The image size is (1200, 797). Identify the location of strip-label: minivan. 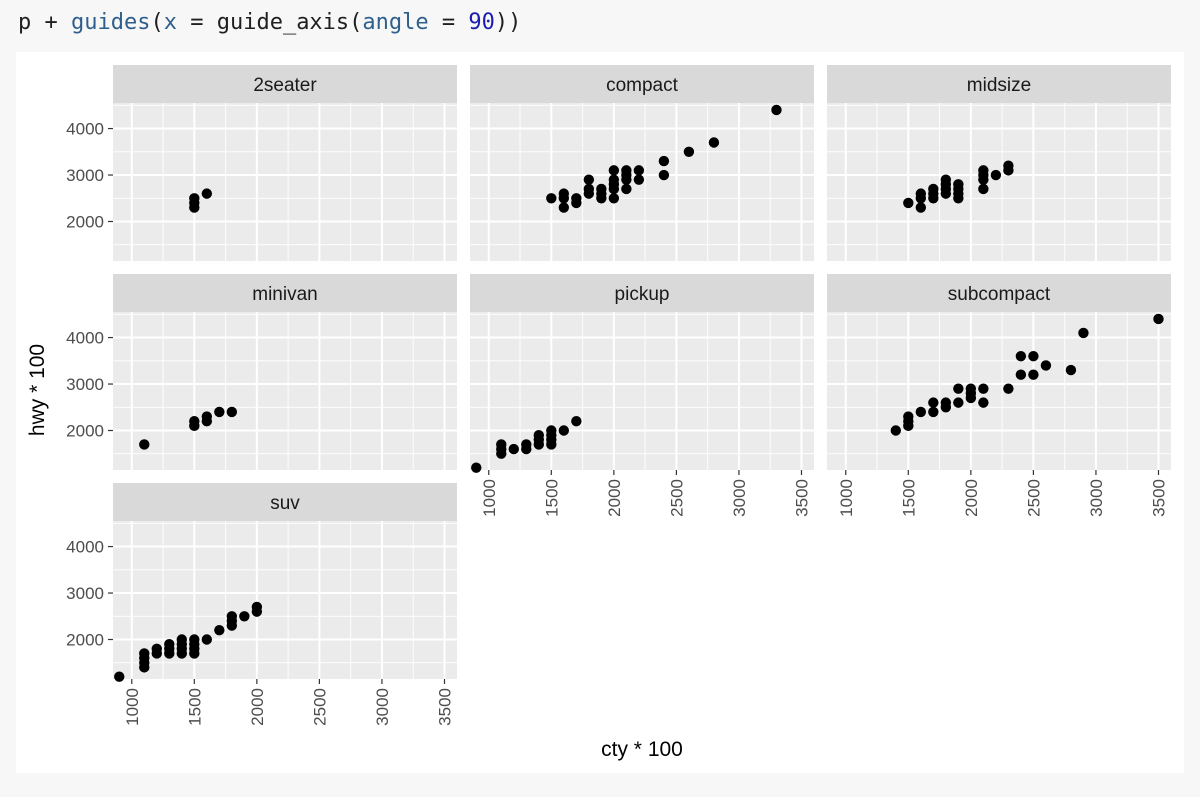
(284, 294).